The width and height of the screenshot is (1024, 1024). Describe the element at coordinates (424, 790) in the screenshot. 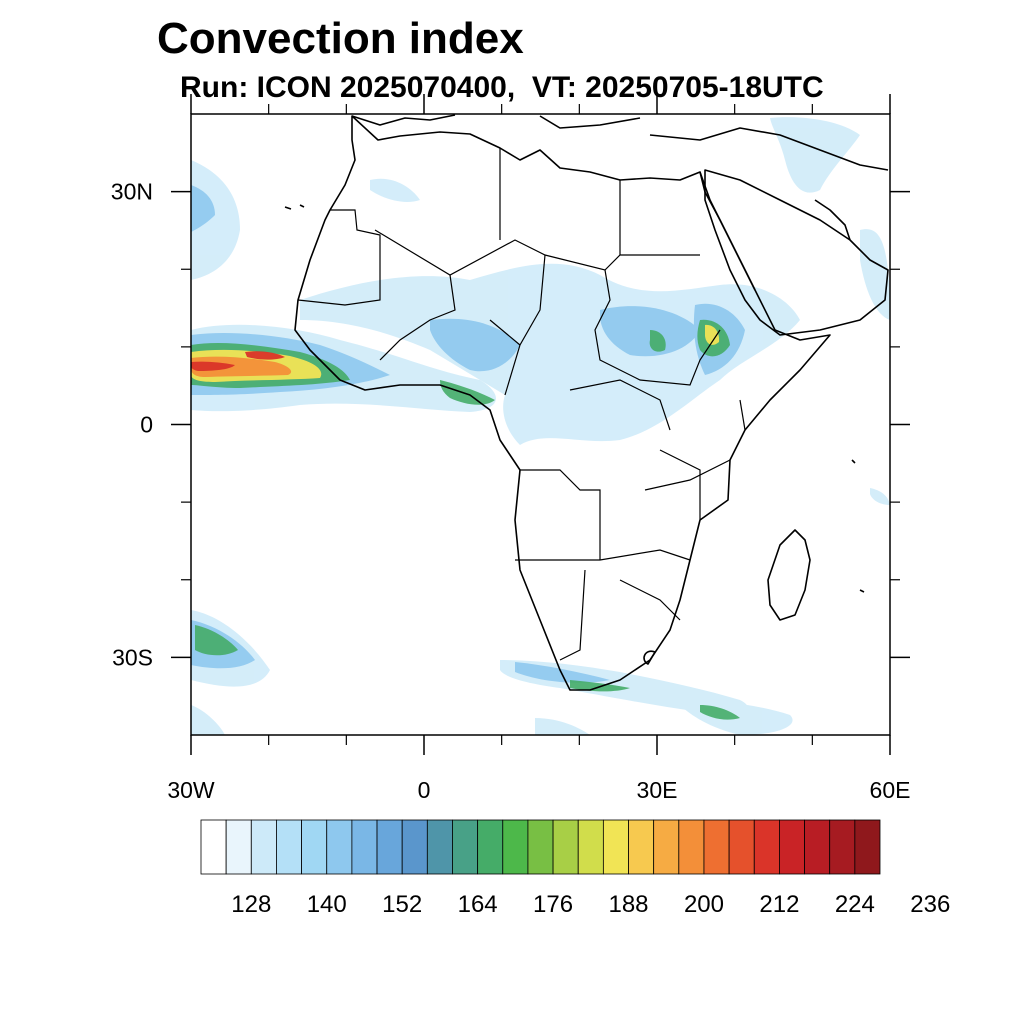

I see `lon-tick-label: 0` at that location.